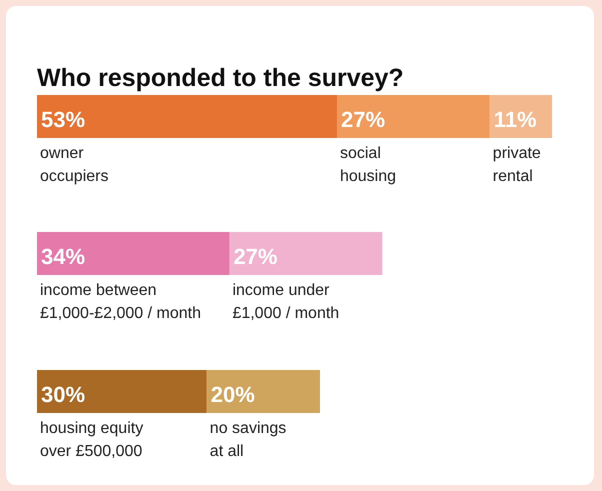  Describe the element at coordinates (63, 394) in the screenshot. I see `data-label: 30%` at that location.